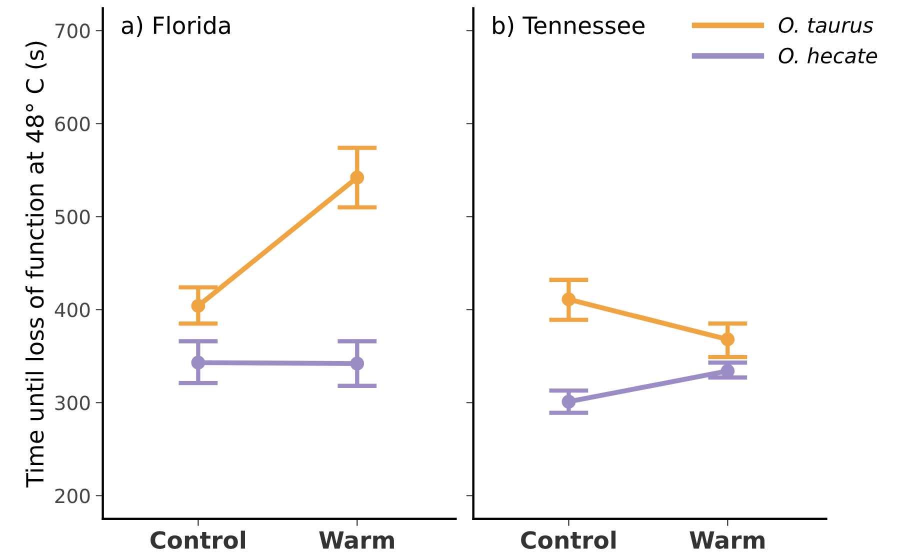 The width and height of the screenshot is (918, 552). What do you see at coordinates (568, 26) in the screenshot?
I see `chart-title: b) Tennessee` at bounding box center [568, 26].